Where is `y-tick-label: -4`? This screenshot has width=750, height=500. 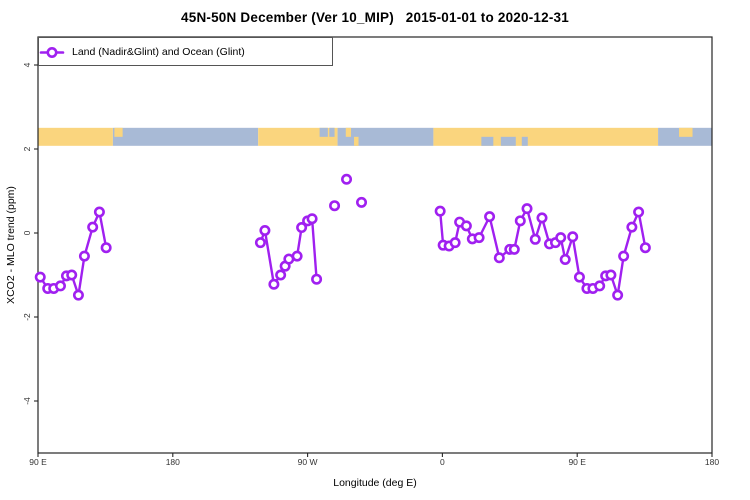
y-tick-label: -4 is located at coordinates (27, 401).